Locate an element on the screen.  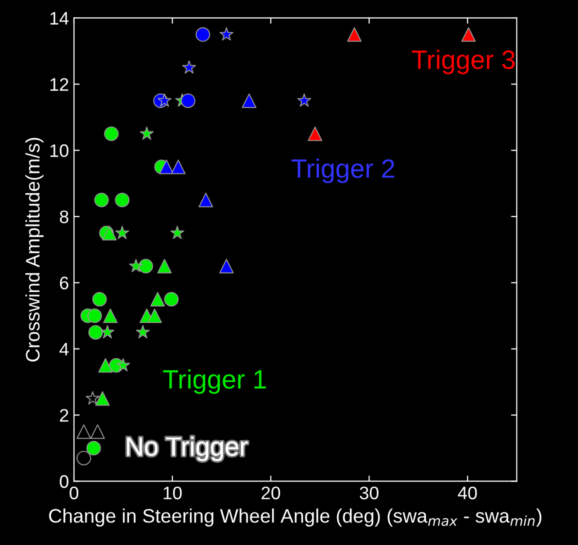
y-axis-title: Crosswind Amplitude(m/s) is located at coordinates (34, 250).